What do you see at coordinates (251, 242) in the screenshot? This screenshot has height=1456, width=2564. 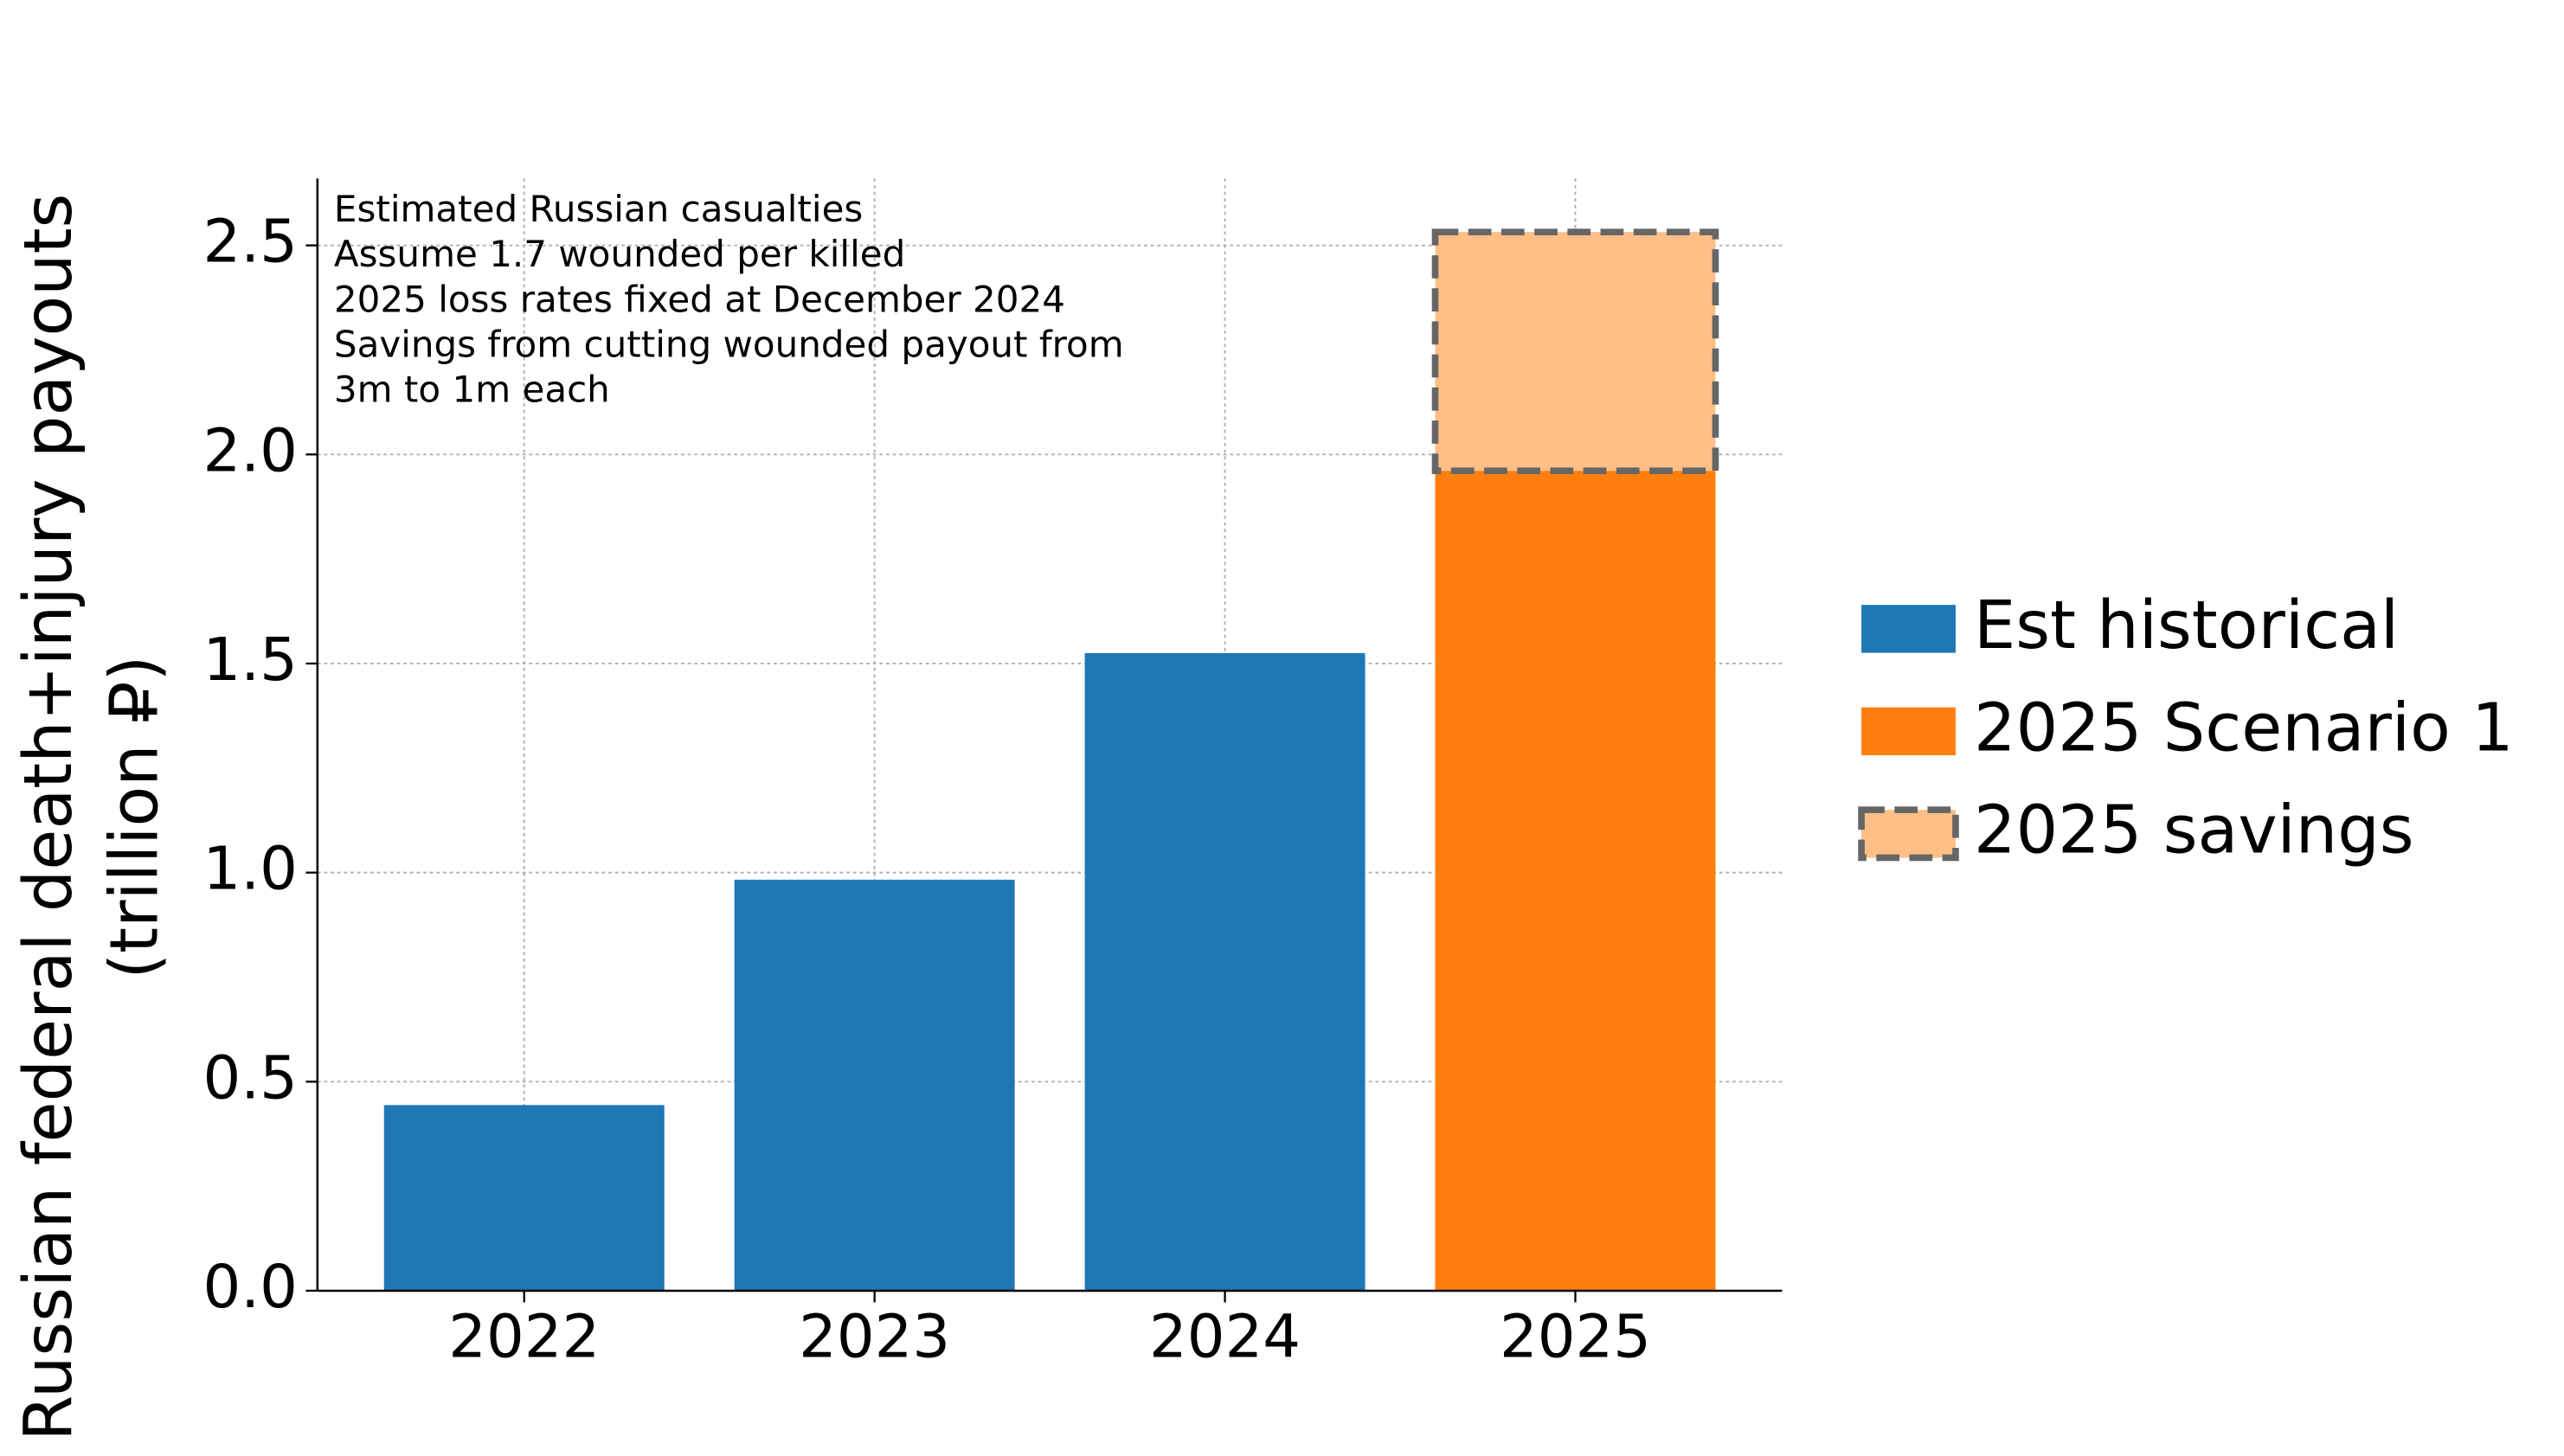 I see `y-tick-label: 2.5` at bounding box center [251, 242].